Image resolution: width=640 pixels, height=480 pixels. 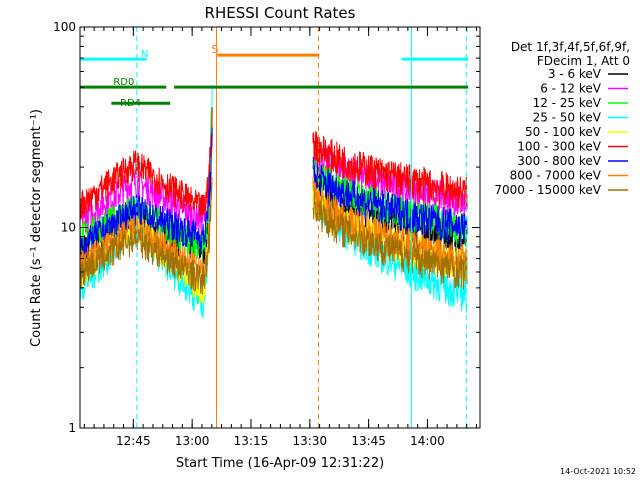 I want to click on legend-header-line-2: FDecim 1, Att 0, so click(x=583, y=61).